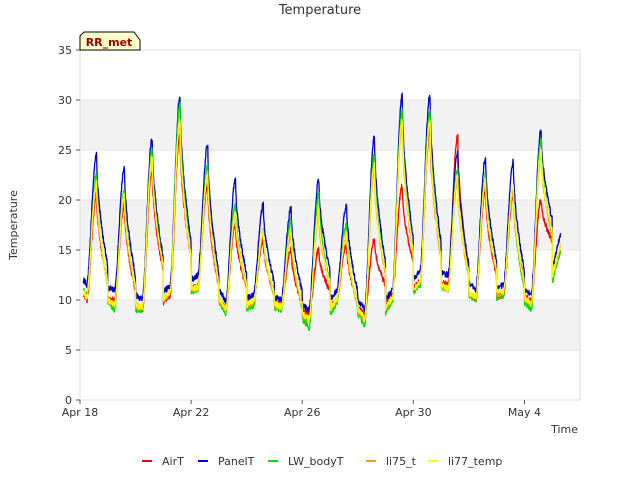 The width and height of the screenshot is (640, 484). Describe the element at coordinates (65, 50) in the screenshot. I see `y-tick-label: 35` at that location.